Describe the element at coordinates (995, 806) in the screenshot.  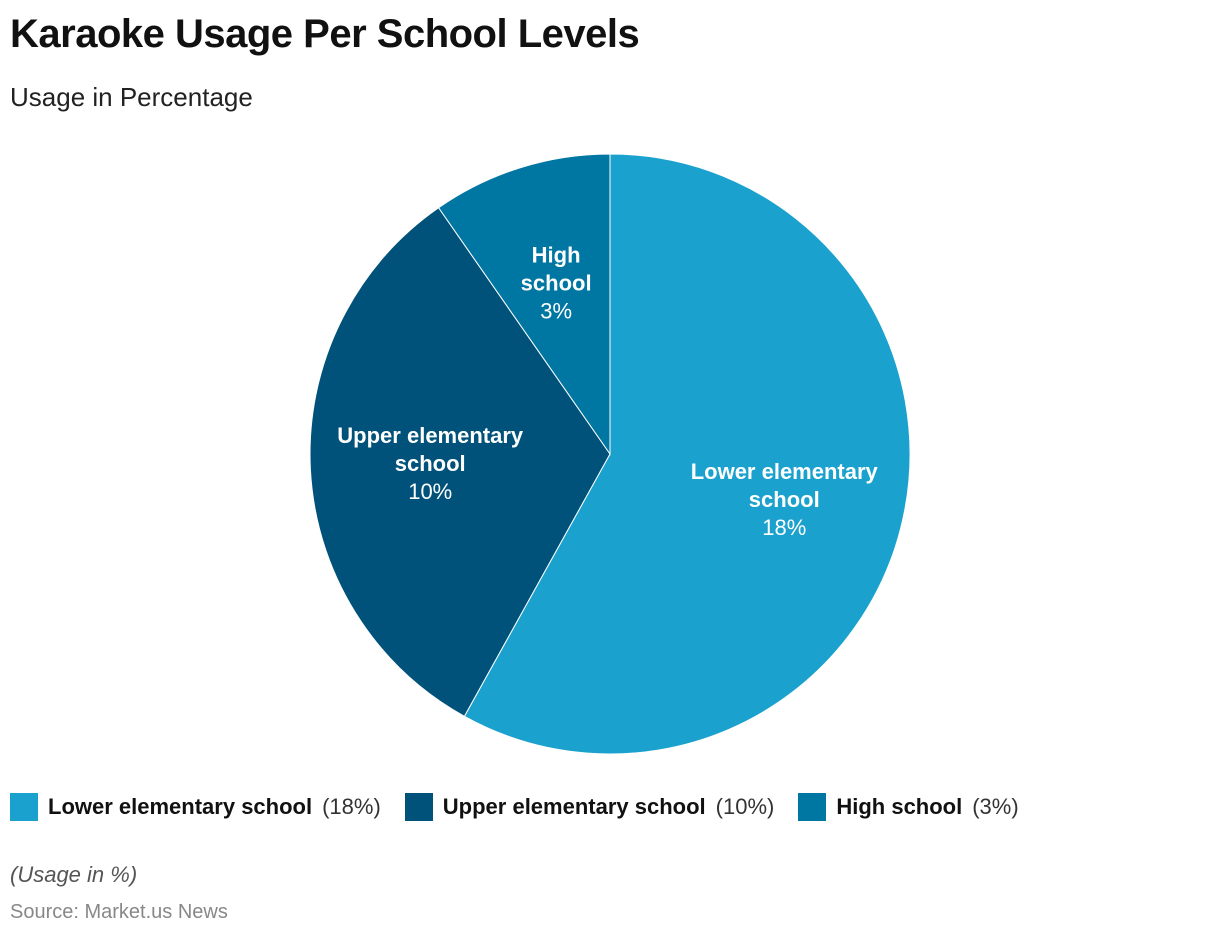
I see `legend-value: (3%)` at that location.